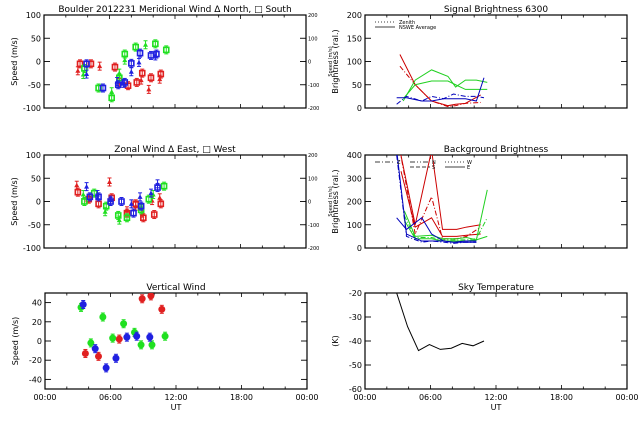 The width and height of the screenshot is (640, 424). What do you see at coordinates (417, 28) in the screenshot?
I see `legend-label: NSWE Average` at bounding box center [417, 28].